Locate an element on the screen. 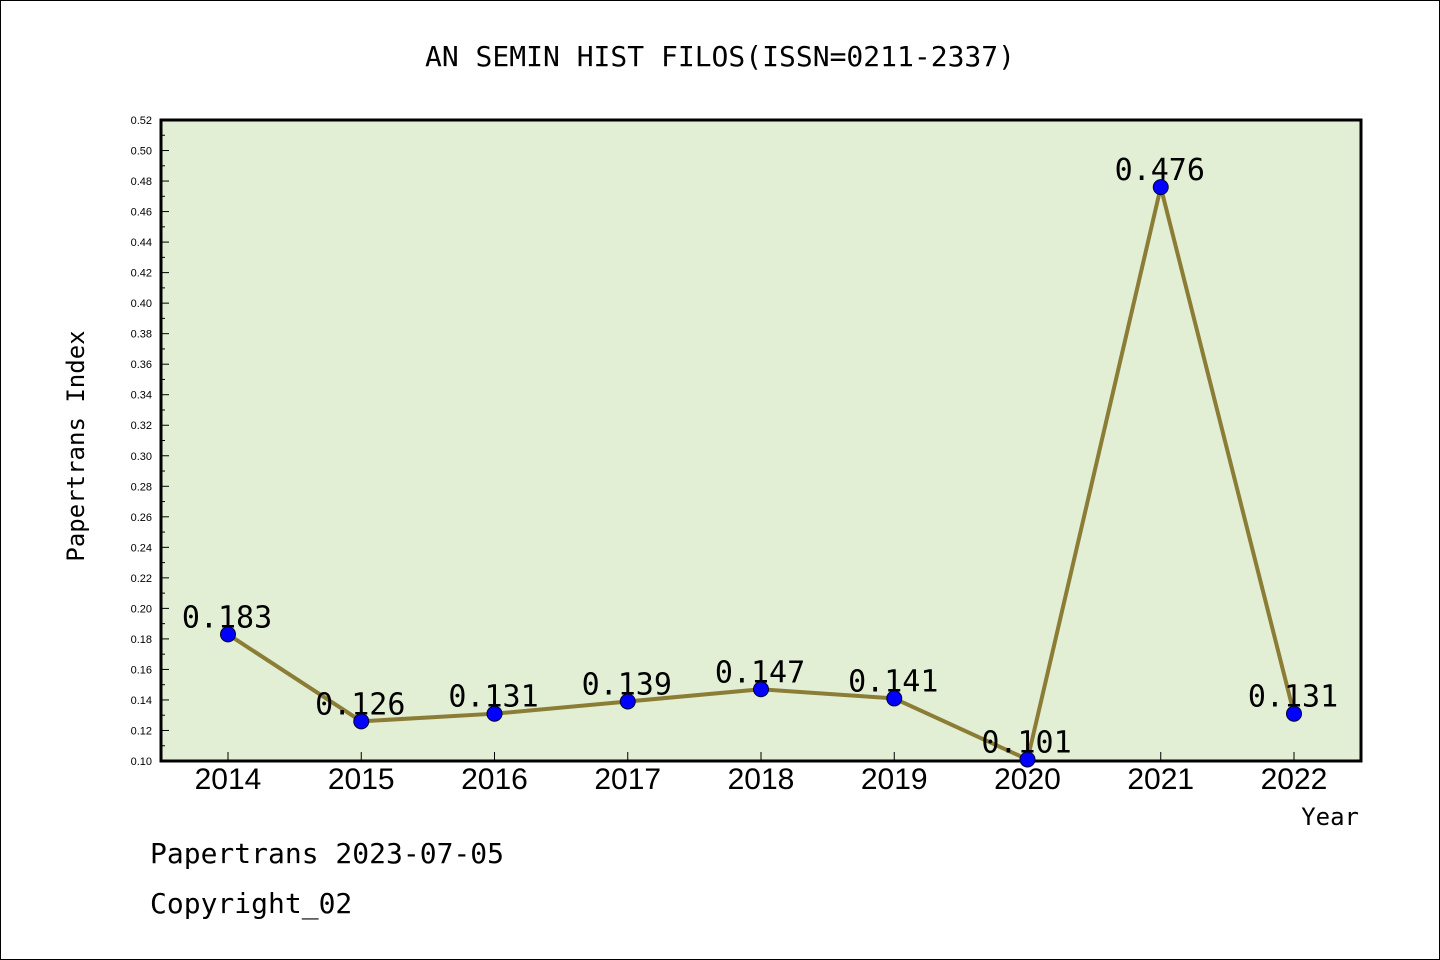 The image size is (1440, 960). y-tick-label: 0.52 is located at coordinates (141, 121).